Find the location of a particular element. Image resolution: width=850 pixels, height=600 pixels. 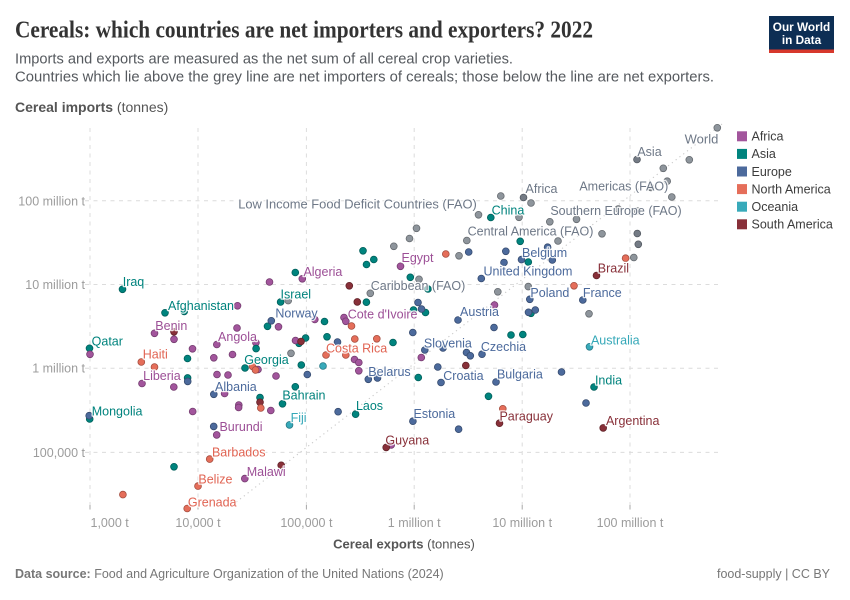

svg-text: Israel is located at coordinates (296, 295).